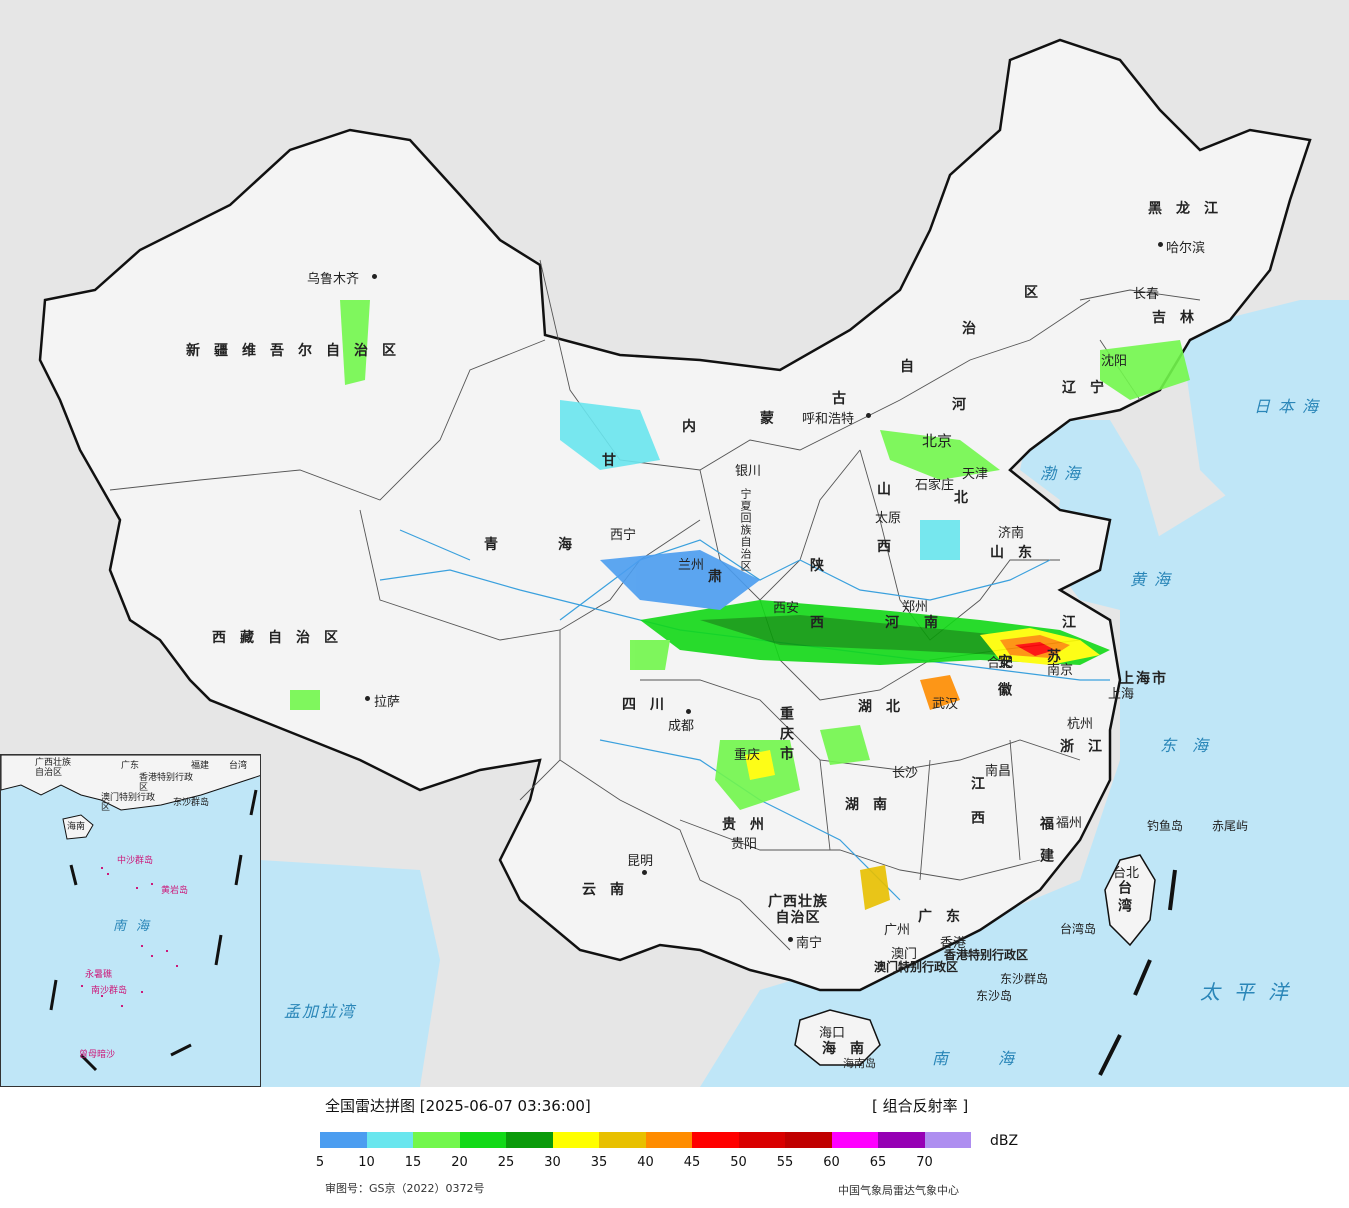  I want to click on island-hainan: 海南岛, so click(859, 1063).